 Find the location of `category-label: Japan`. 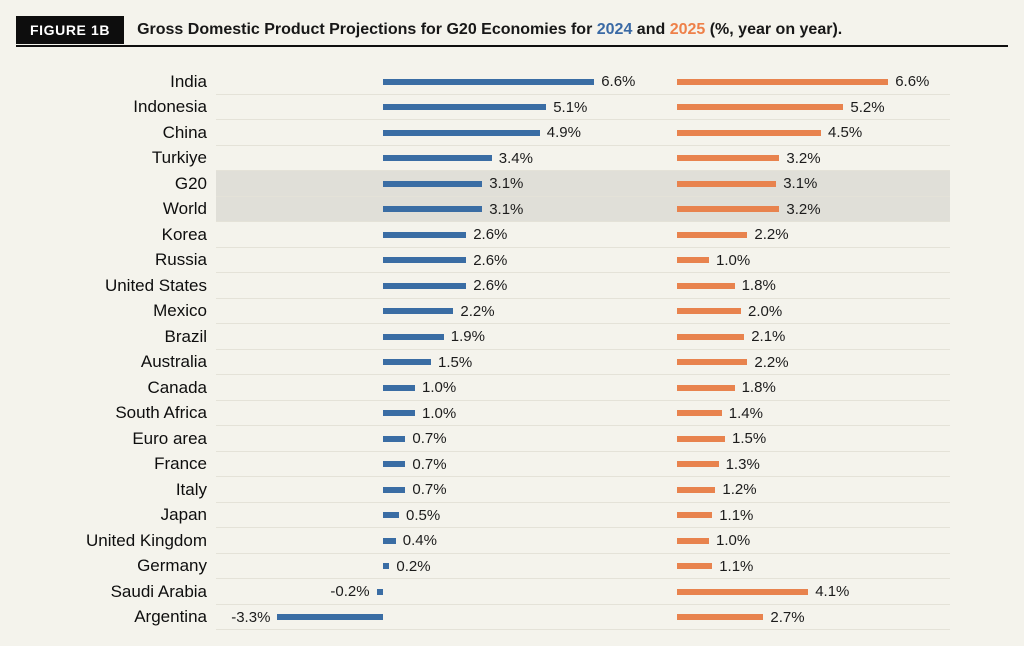

category-label: Japan is located at coordinates (183, 515).